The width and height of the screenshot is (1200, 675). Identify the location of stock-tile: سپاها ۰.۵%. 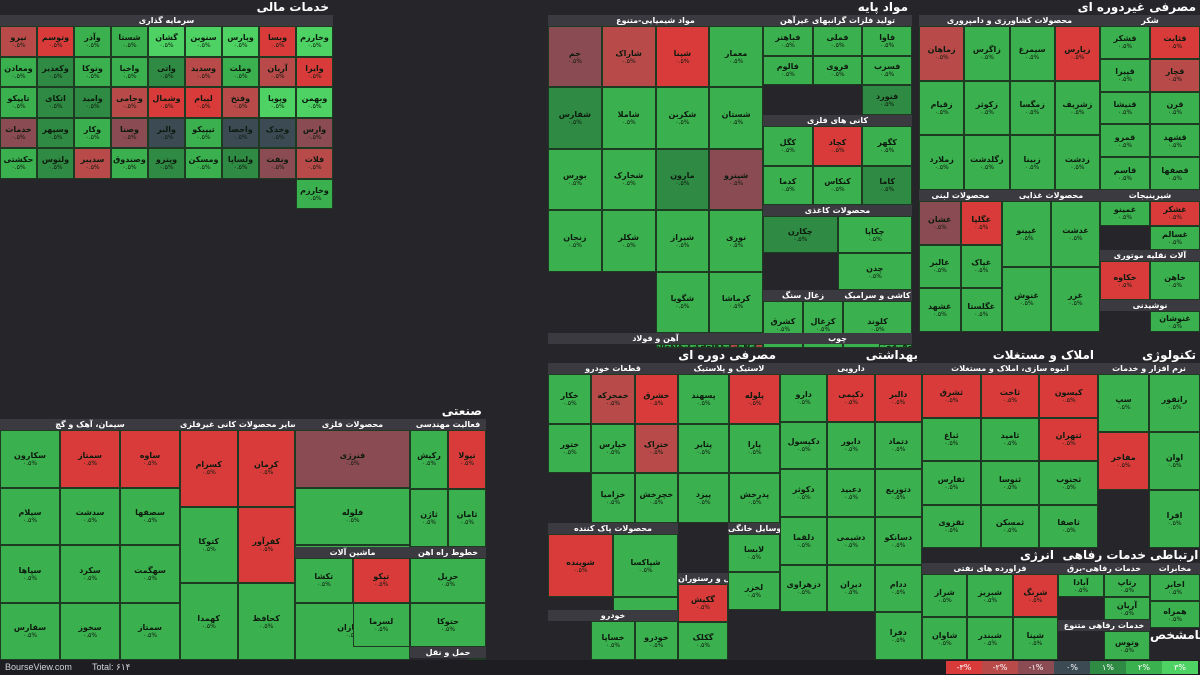
(30, 574).